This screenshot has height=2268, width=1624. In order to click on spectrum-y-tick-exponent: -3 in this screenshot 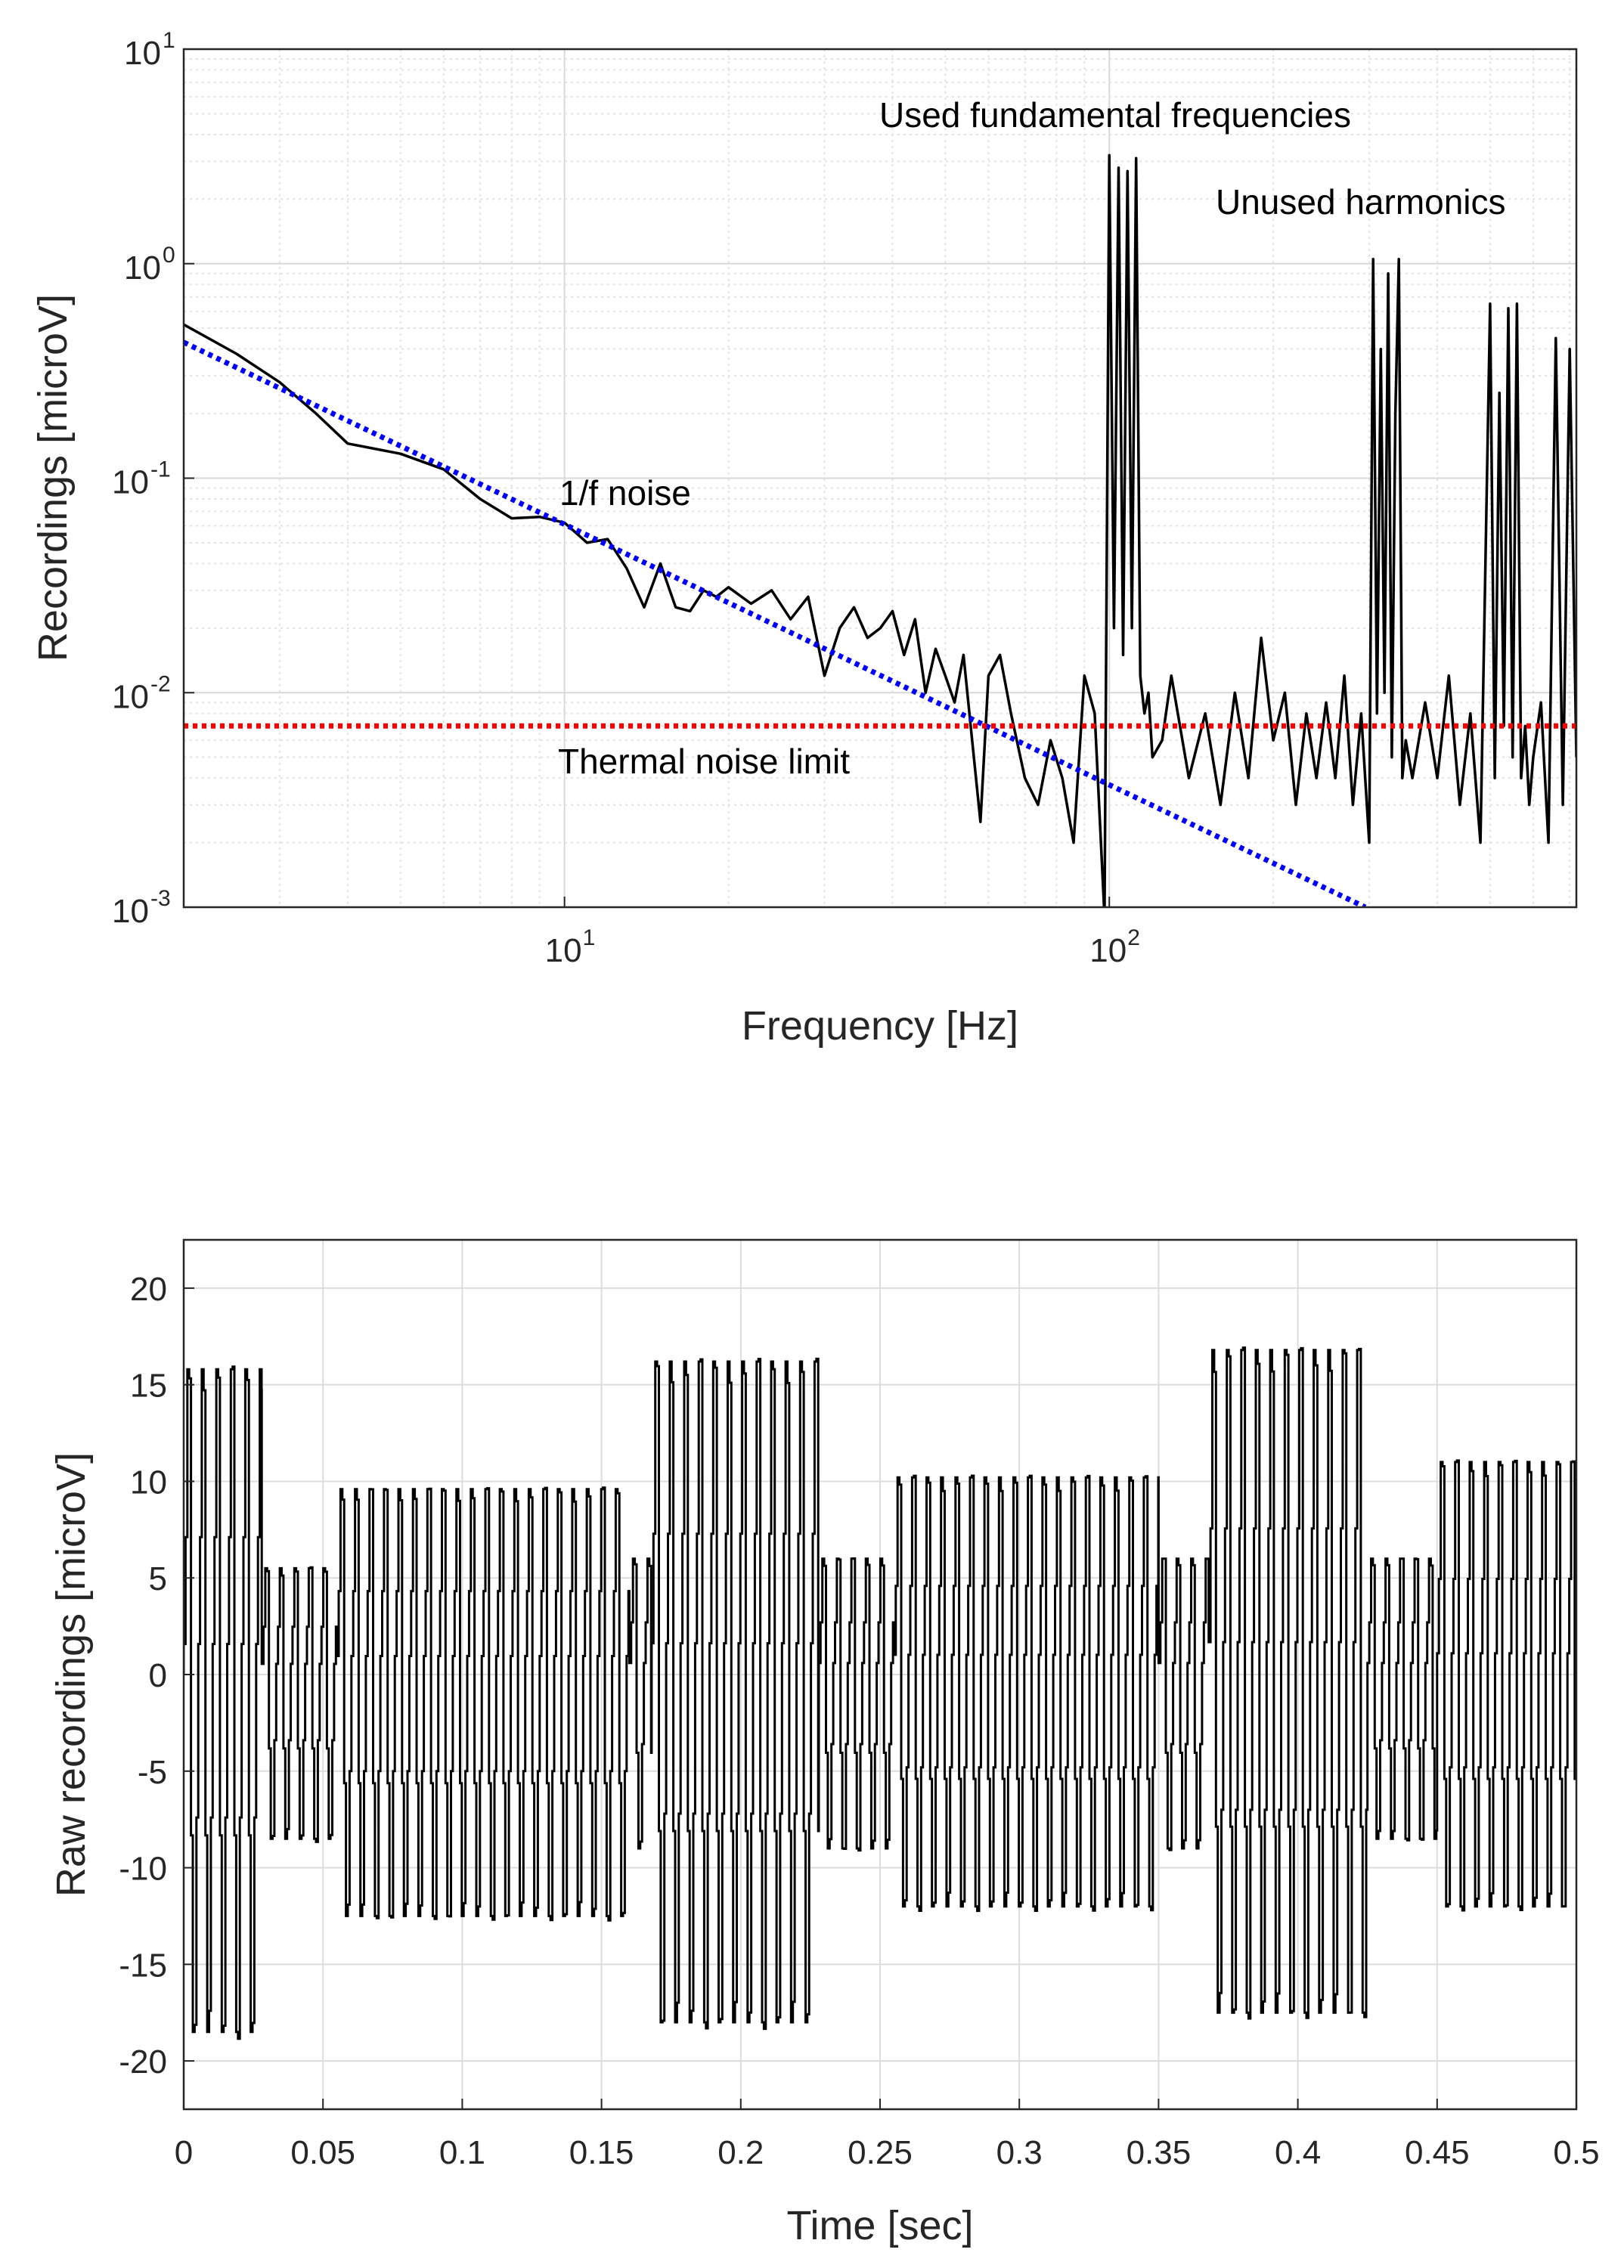, I will do `click(160, 899)`.